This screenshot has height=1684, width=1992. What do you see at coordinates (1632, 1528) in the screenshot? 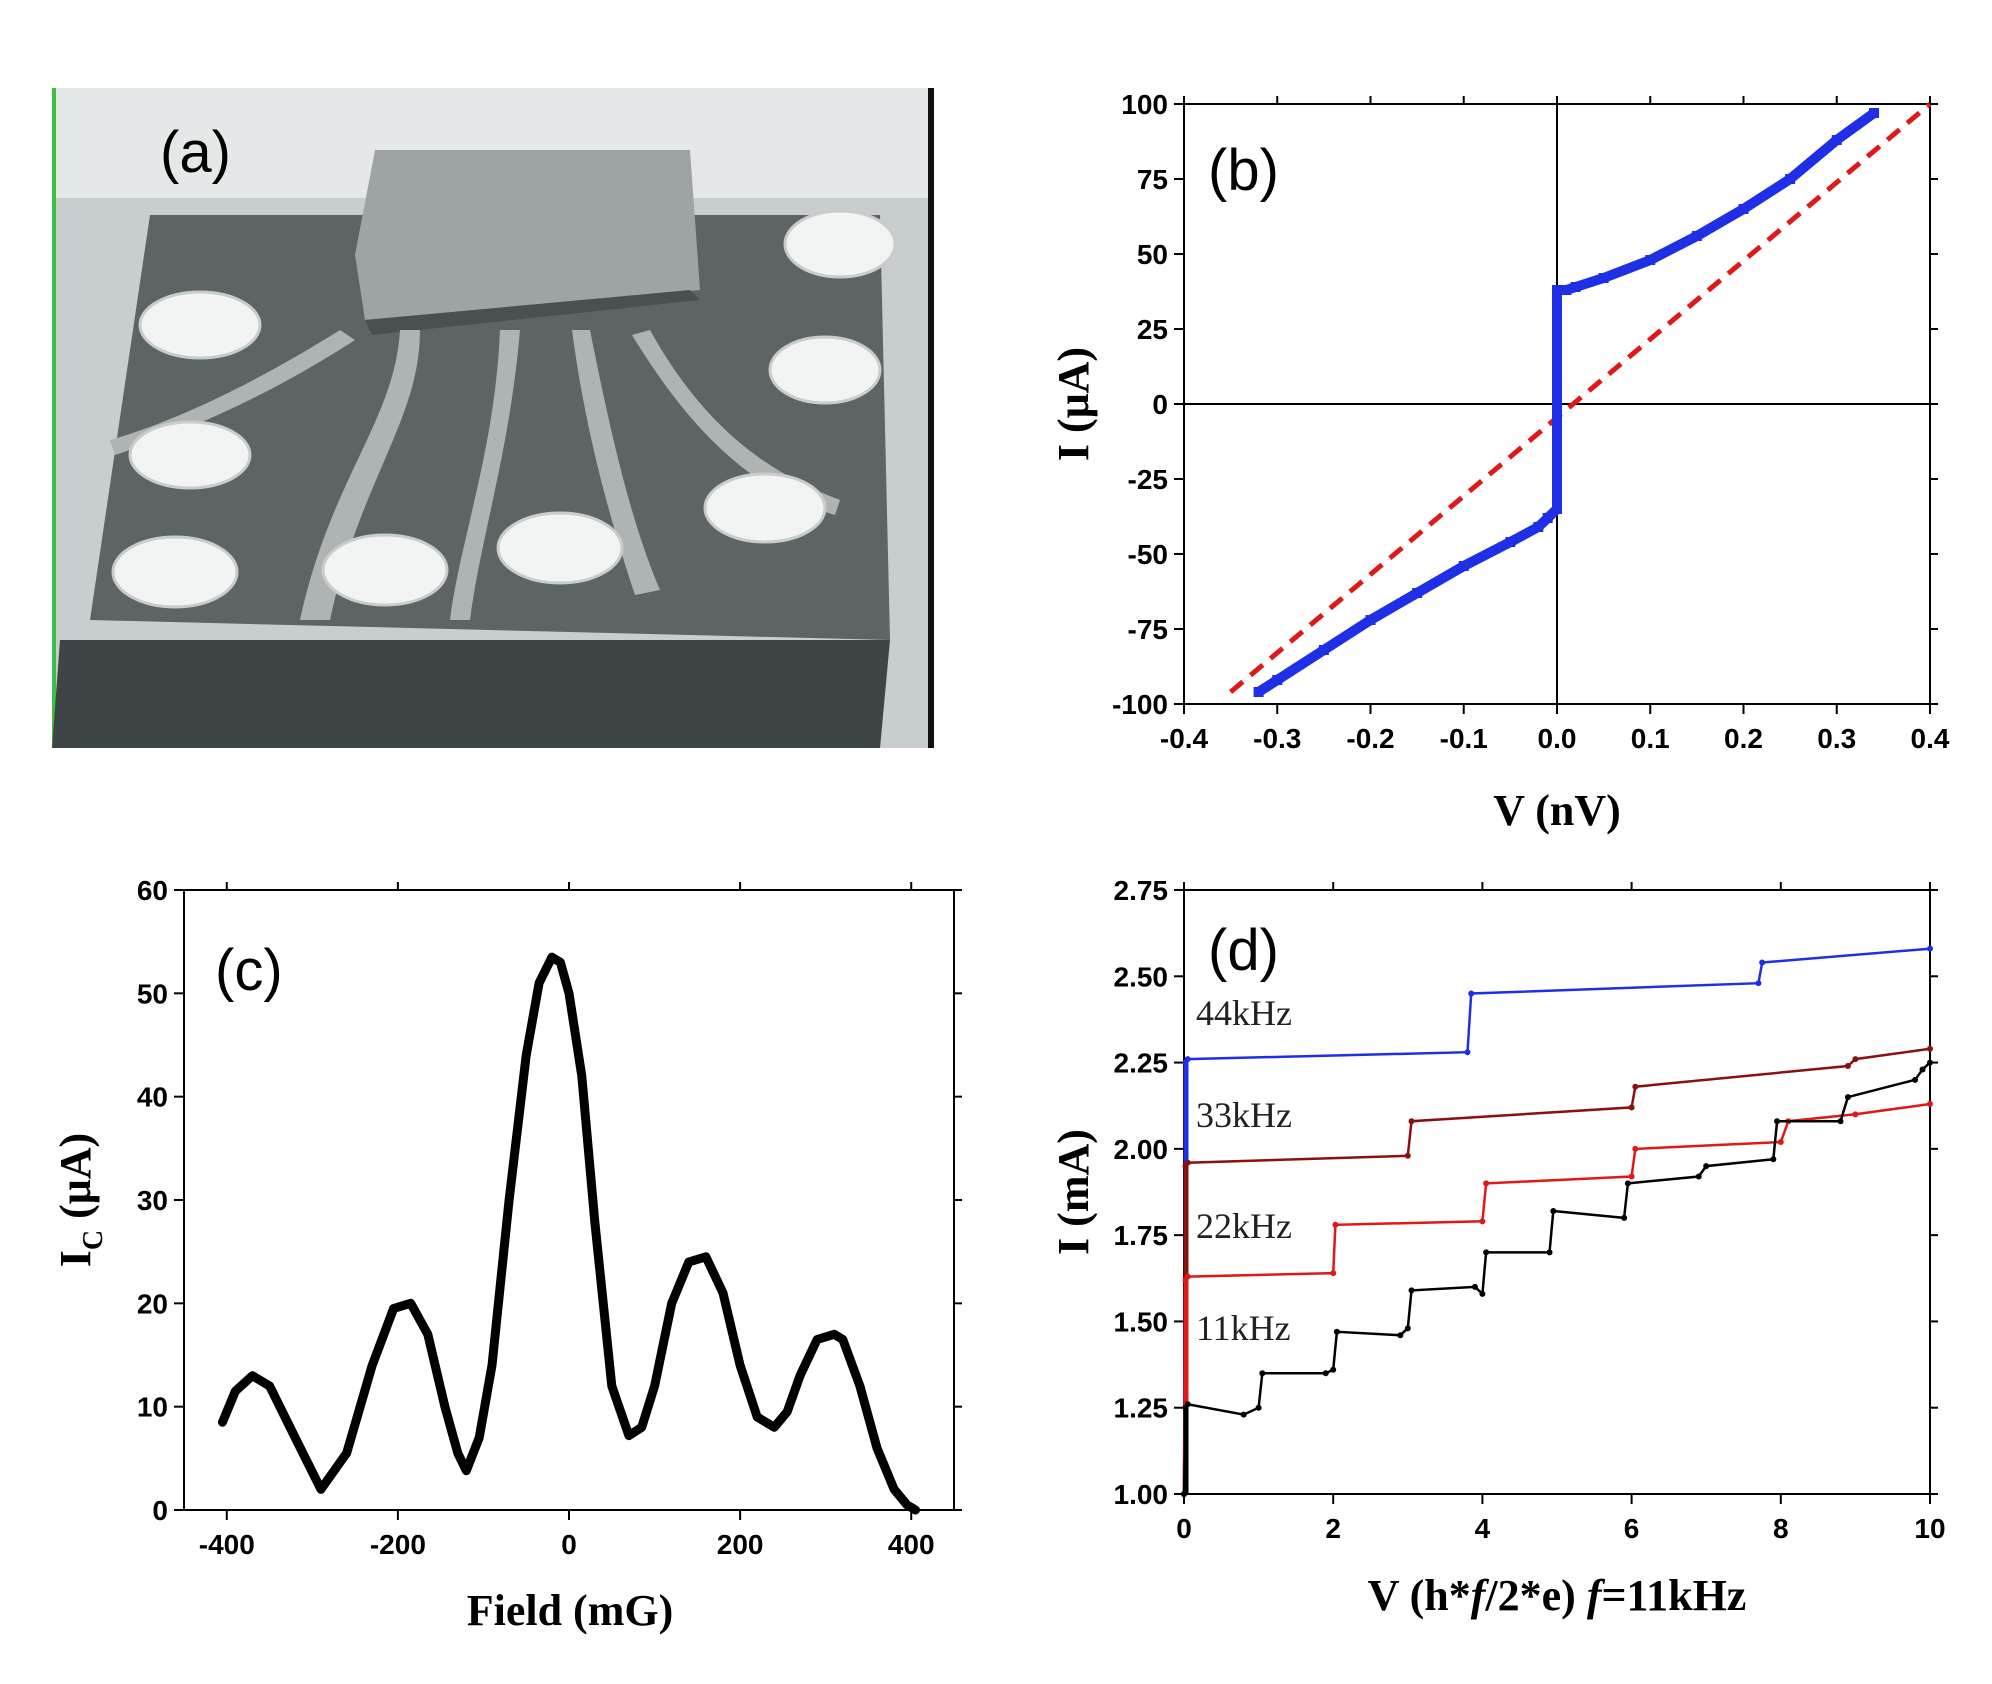
I see `x-tick-label: 6` at bounding box center [1632, 1528].